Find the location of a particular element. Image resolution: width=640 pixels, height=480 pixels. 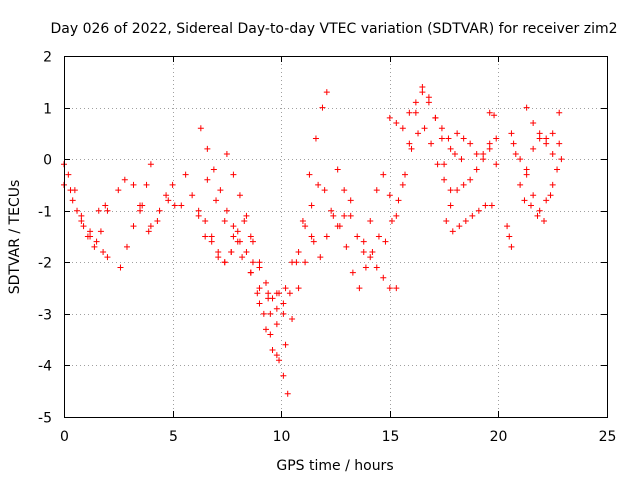

series-sat-h is located at coordinates (226, 195).